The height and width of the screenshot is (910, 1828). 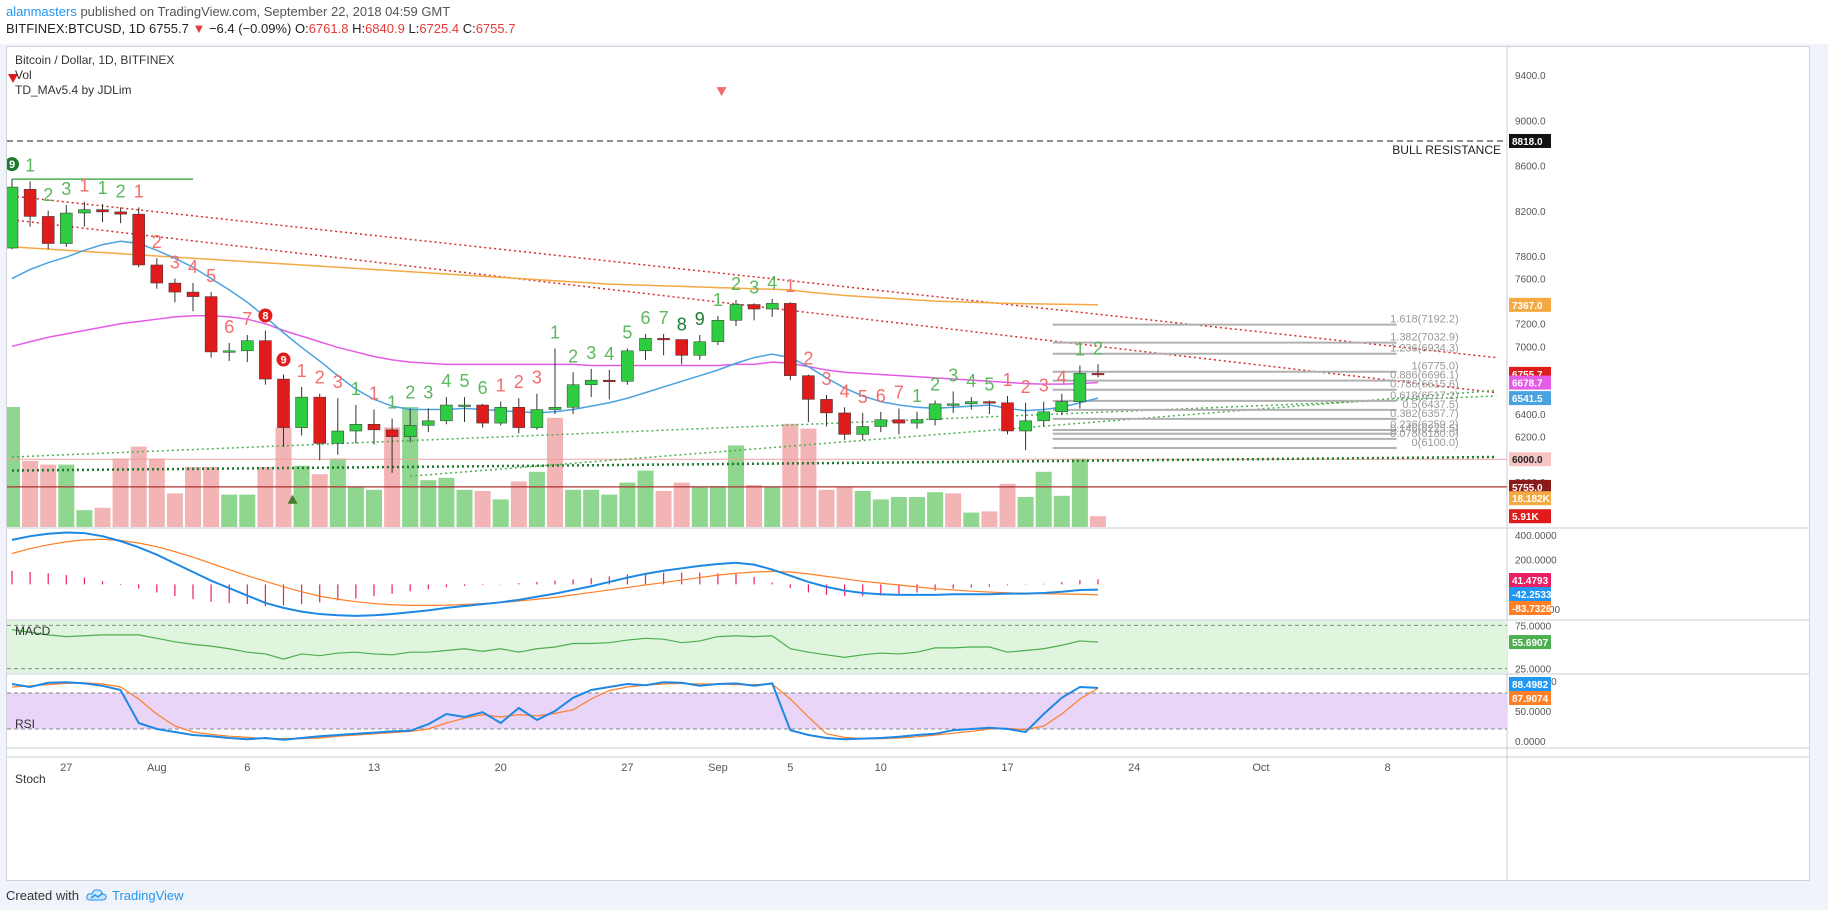 I want to click on td-count-label: 7, so click(x=899, y=392).